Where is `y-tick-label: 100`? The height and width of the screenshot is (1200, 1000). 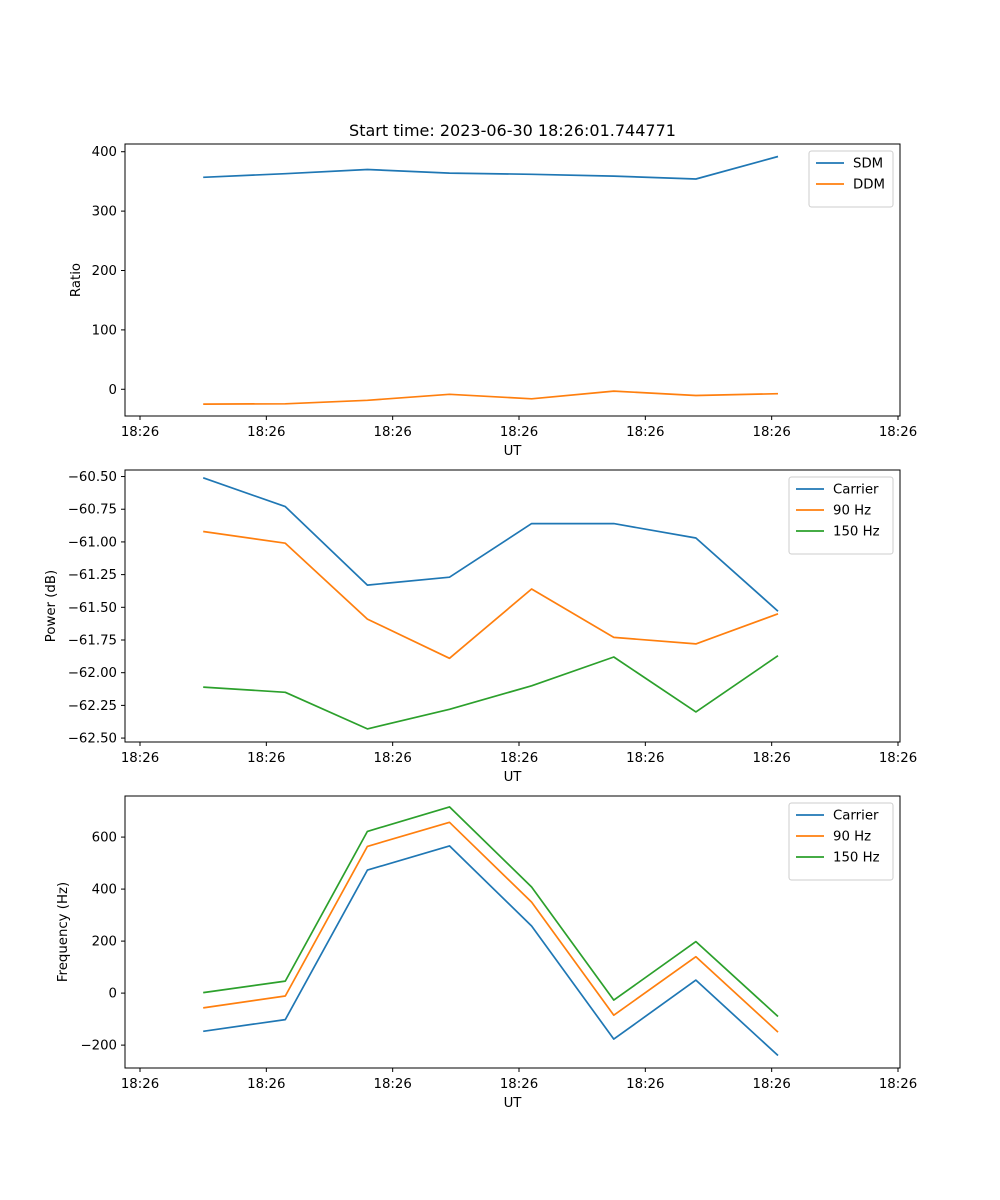 y-tick-label: 100 is located at coordinates (104, 330).